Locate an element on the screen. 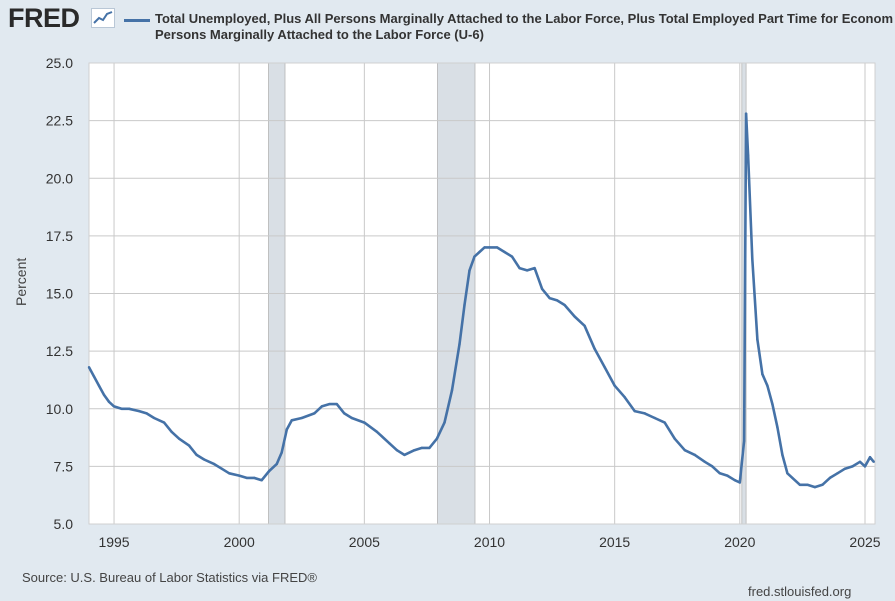 The height and width of the screenshot is (601, 895). y-tick-label: 10.0 is located at coordinates (59, 409).